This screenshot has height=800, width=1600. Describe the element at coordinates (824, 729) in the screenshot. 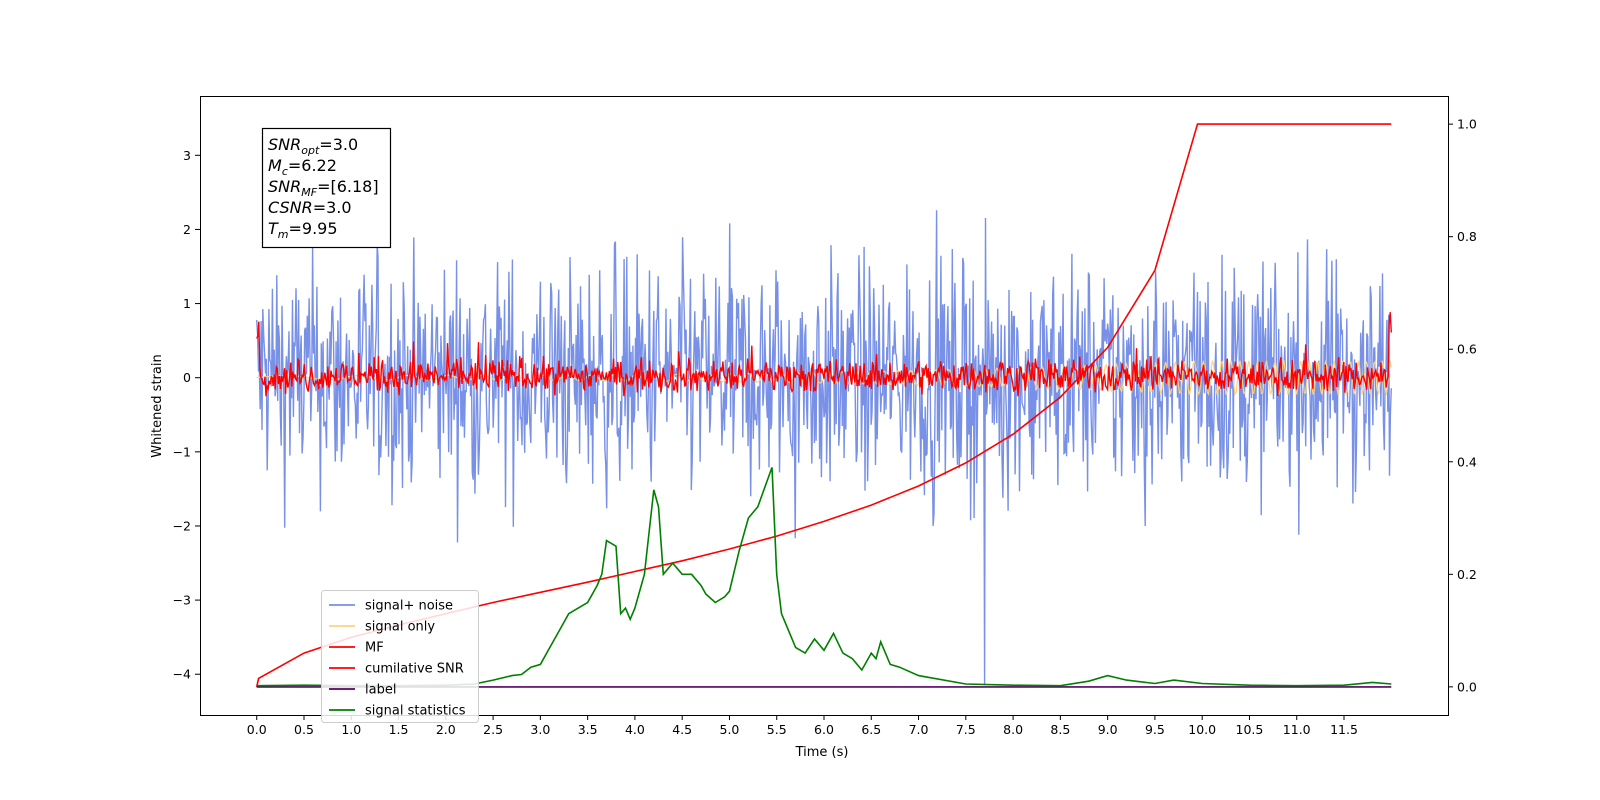

I see `x-tick-label: 6.0` at that location.